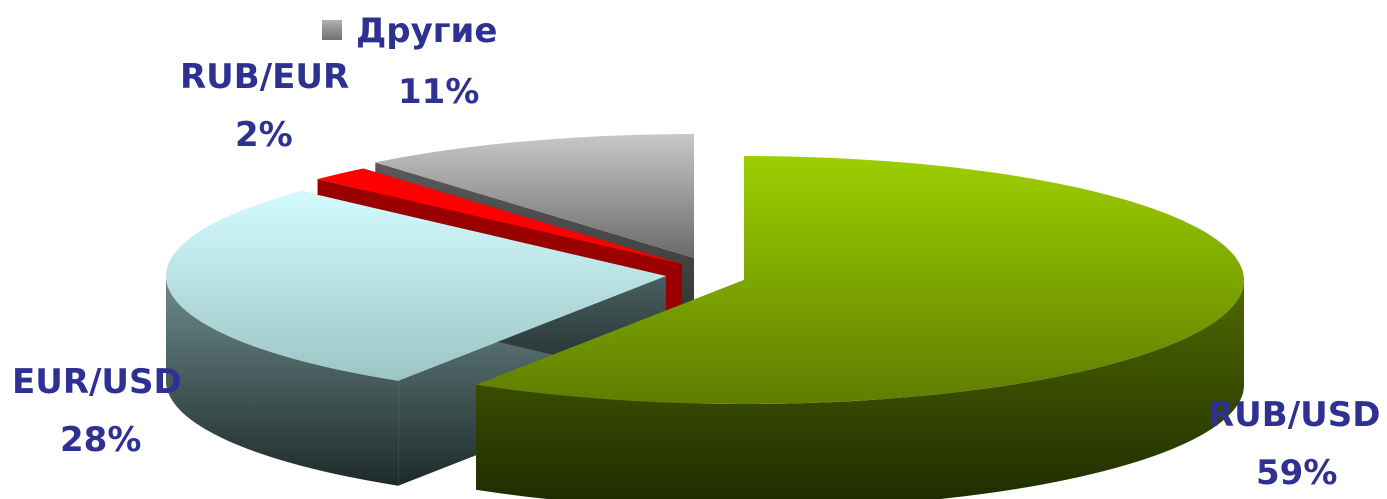 This screenshot has height=499, width=1387. Describe the element at coordinates (332, 30) in the screenshot. I see `legend-swatch-other` at that location.